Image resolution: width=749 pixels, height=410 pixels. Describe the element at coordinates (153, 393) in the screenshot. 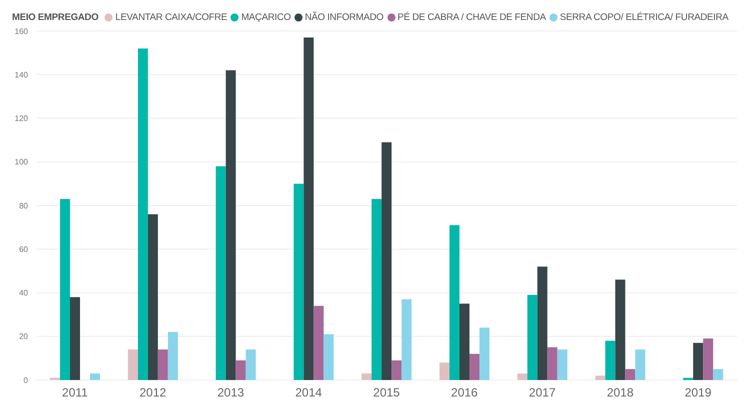

I see `x-tick-label: 2012` at that location.